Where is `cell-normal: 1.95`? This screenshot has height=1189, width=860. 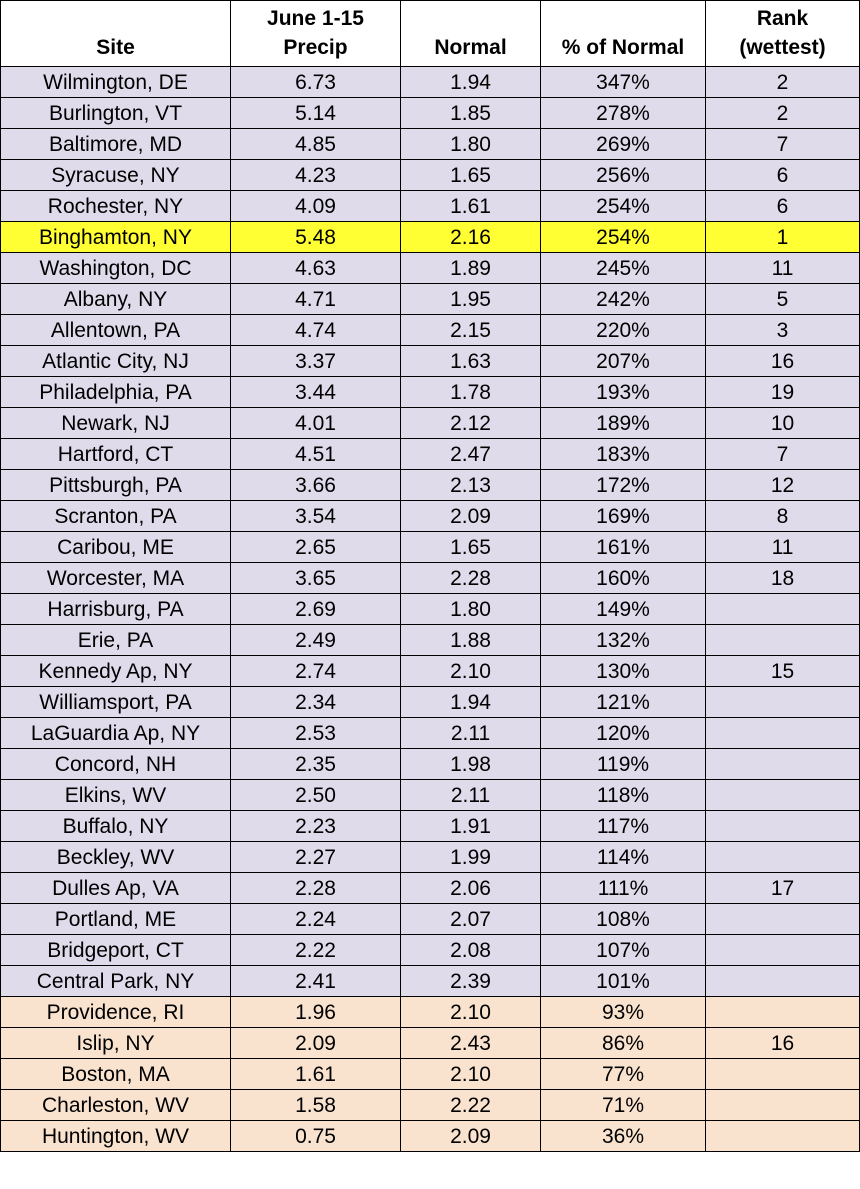
cell-normal: 1.95 is located at coordinates (470, 299).